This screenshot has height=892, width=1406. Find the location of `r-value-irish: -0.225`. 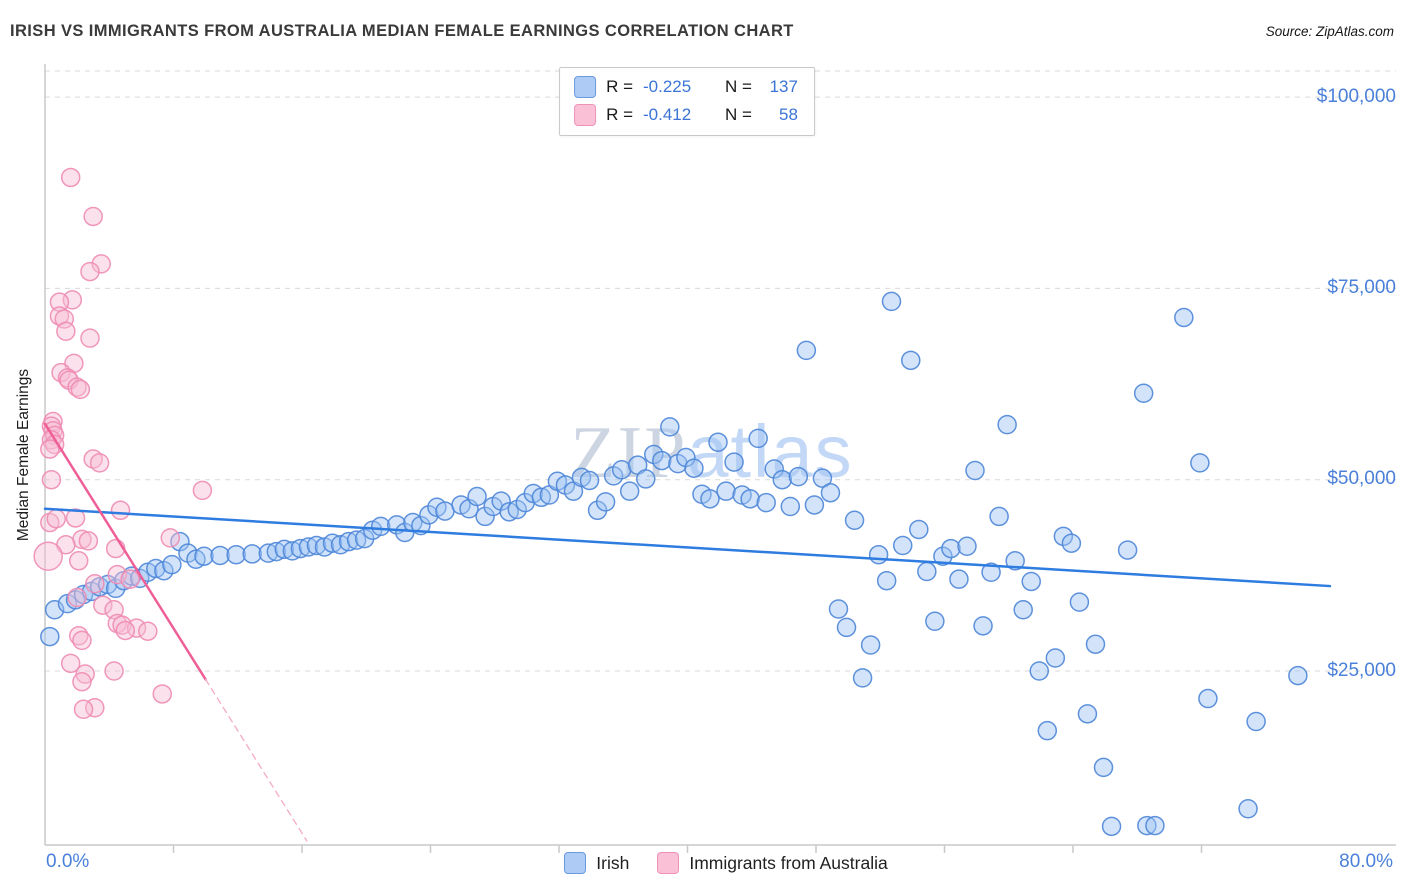

r-value-irish: -0.225 is located at coordinates (667, 86).